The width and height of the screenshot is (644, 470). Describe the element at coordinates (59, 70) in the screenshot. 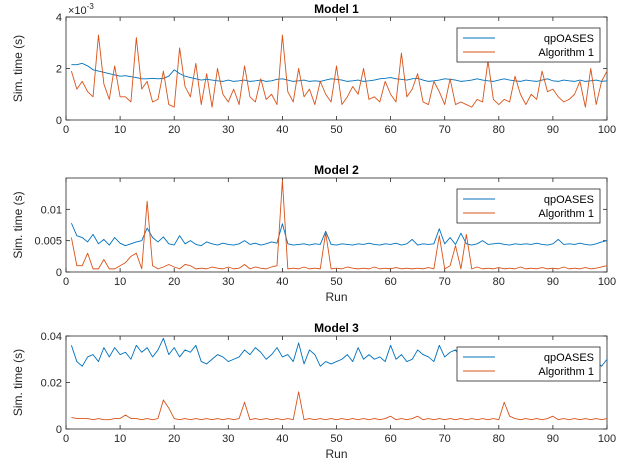

I see `y-tick-label: 2` at that location.